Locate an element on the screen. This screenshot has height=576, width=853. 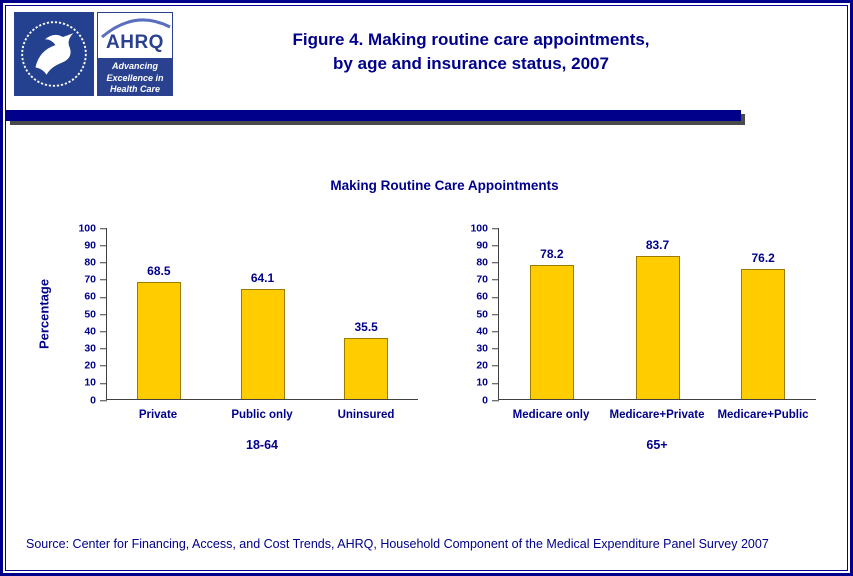
group-label: 18-64 is located at coordinates (262, 445).